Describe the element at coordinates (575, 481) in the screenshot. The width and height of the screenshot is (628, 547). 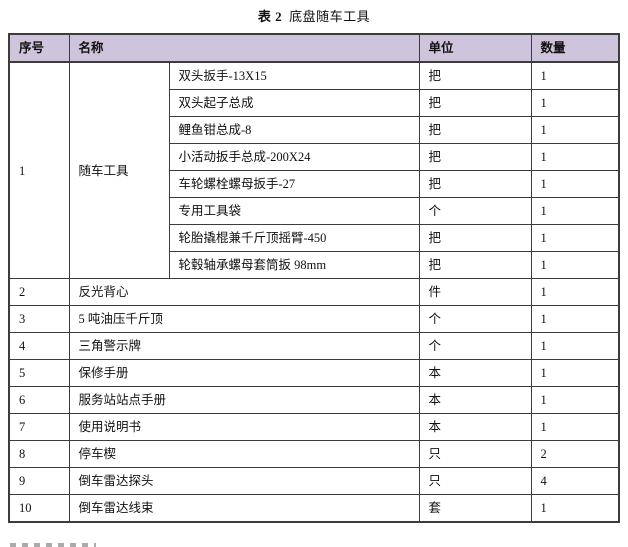
I see `item-qty-cell: 4` at that location.